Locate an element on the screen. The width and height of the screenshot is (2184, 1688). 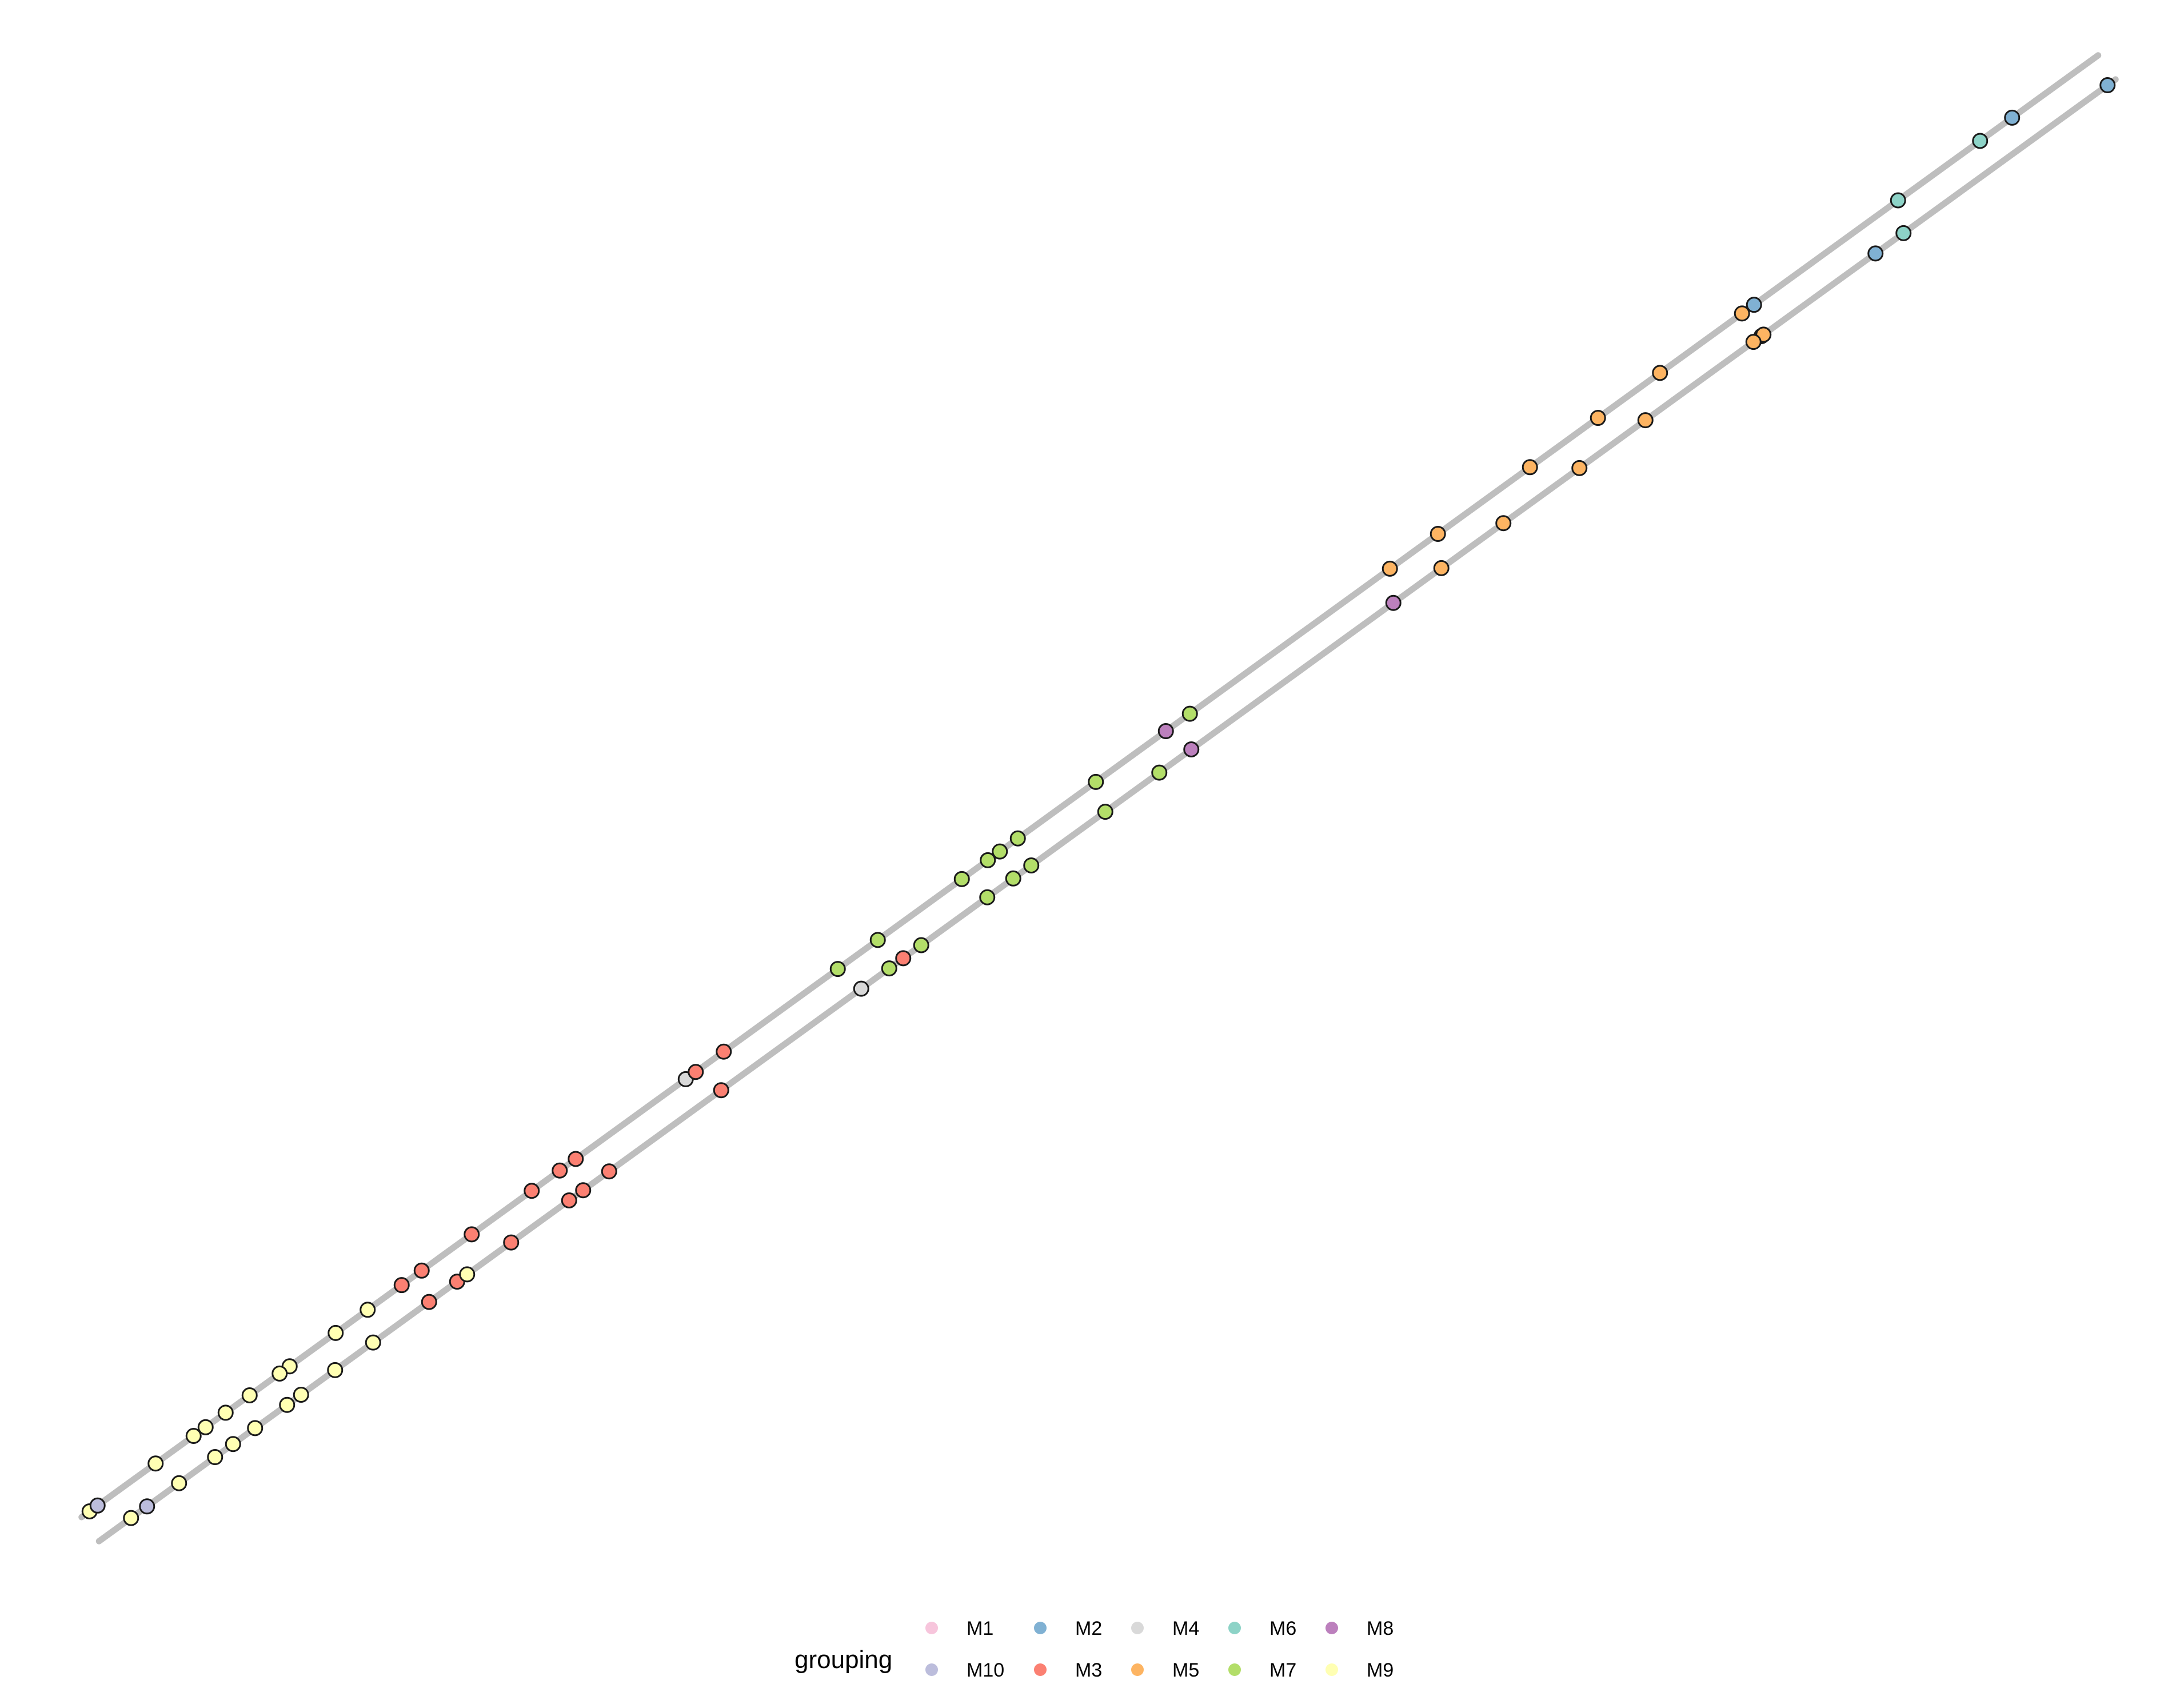
legend-key-m8 is located at coordinates (1331, 1628).